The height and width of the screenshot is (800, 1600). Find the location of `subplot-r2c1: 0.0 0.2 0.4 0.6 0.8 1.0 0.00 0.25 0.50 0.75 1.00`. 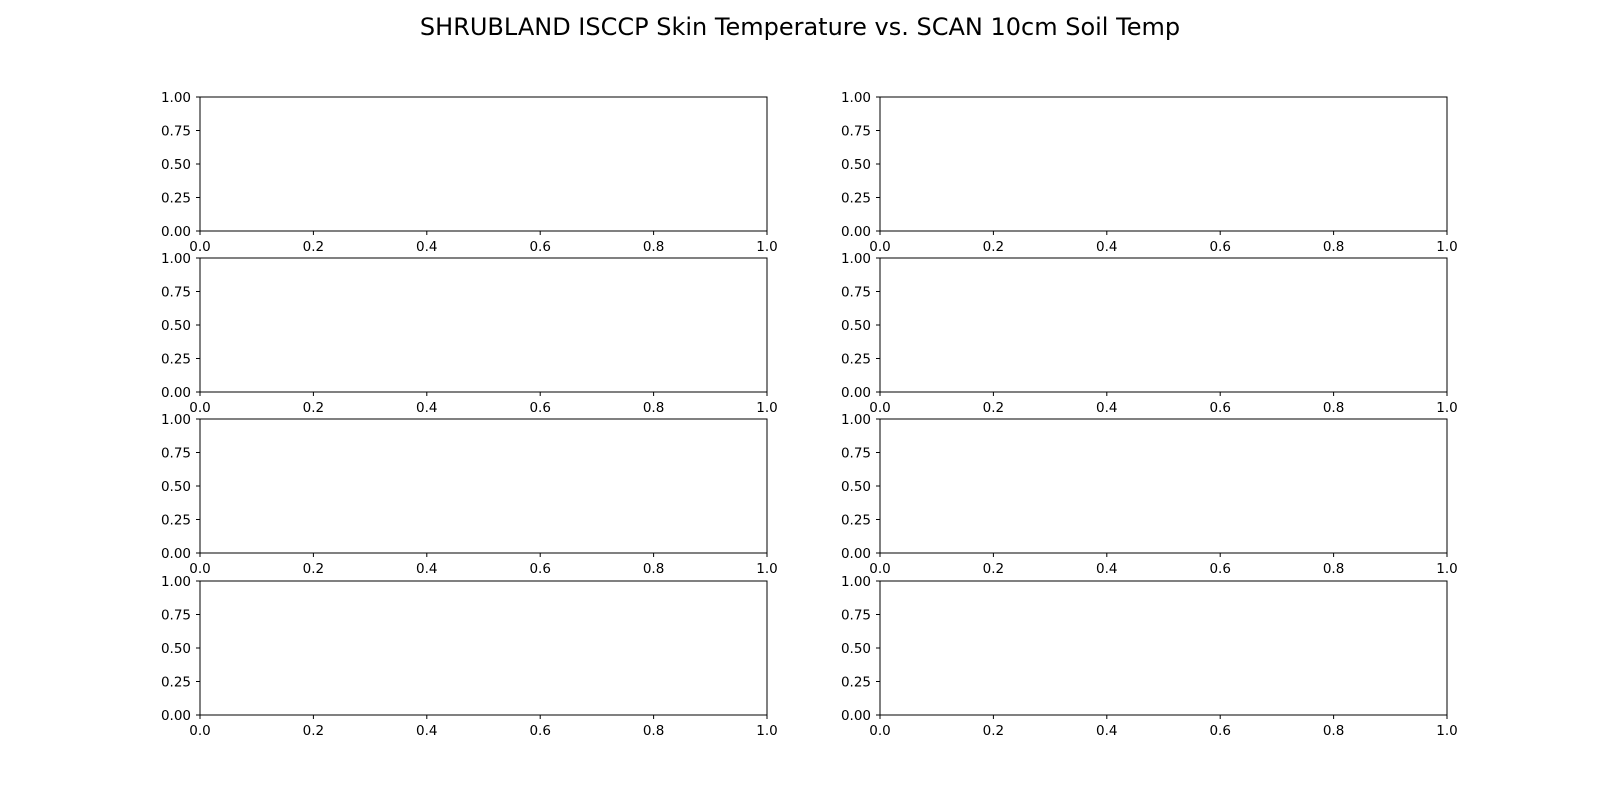

subplot-r2c1: 0.0 0.2 0.4 0.6 0.8 1.0 0.00 0.25 0.50 0.75 1.00 is located at coordinates (469, 333).